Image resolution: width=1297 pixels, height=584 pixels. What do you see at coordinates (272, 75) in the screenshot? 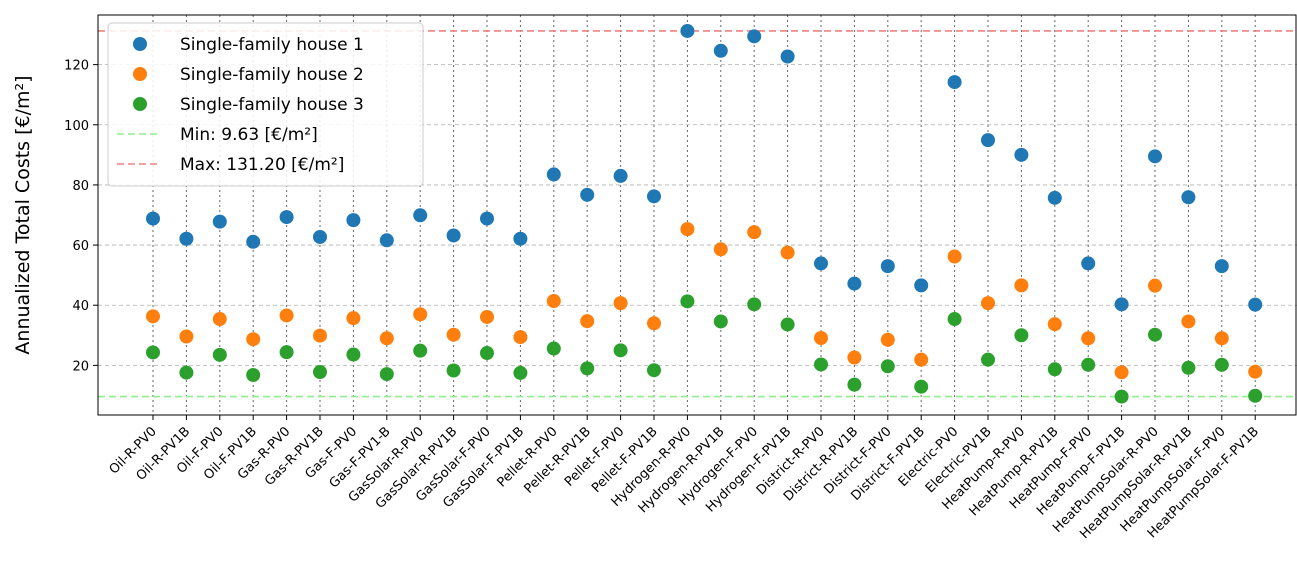
I see `legend-label: Single-family house 2` at bounding box center [272, 75].